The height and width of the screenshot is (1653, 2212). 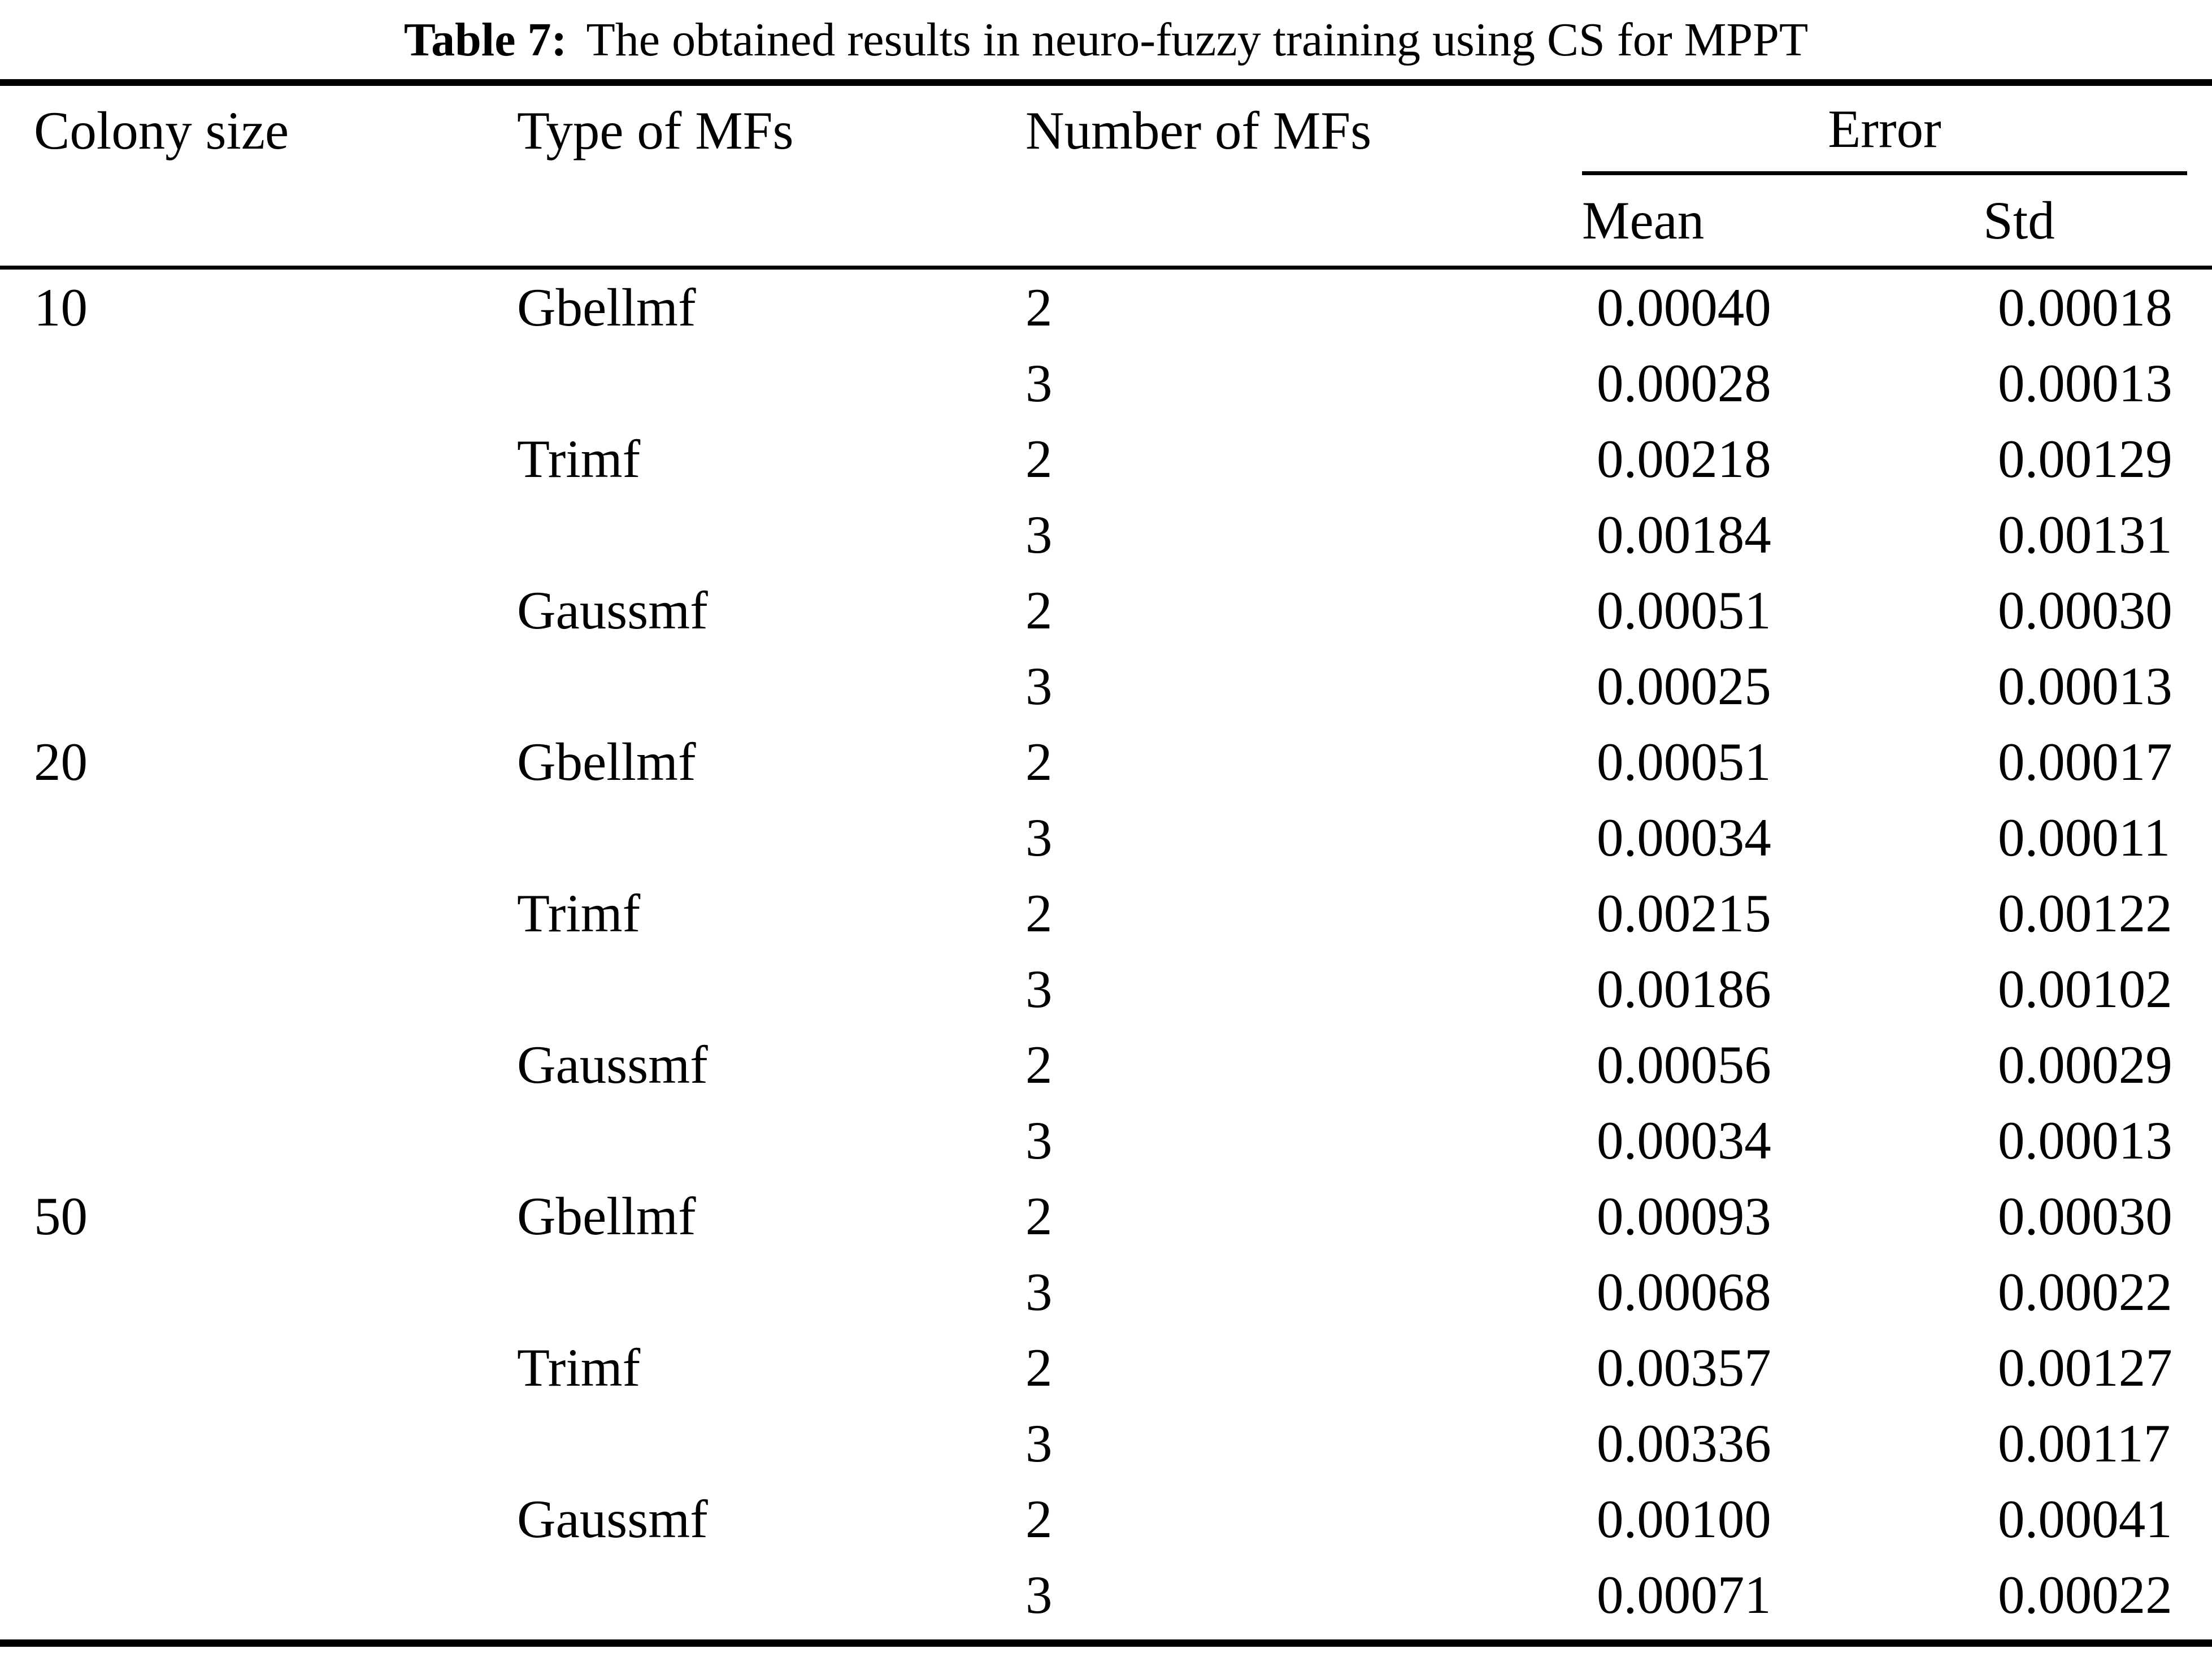 I want to click on cell-std: 0.00041, so click(x=2085, y=1519).